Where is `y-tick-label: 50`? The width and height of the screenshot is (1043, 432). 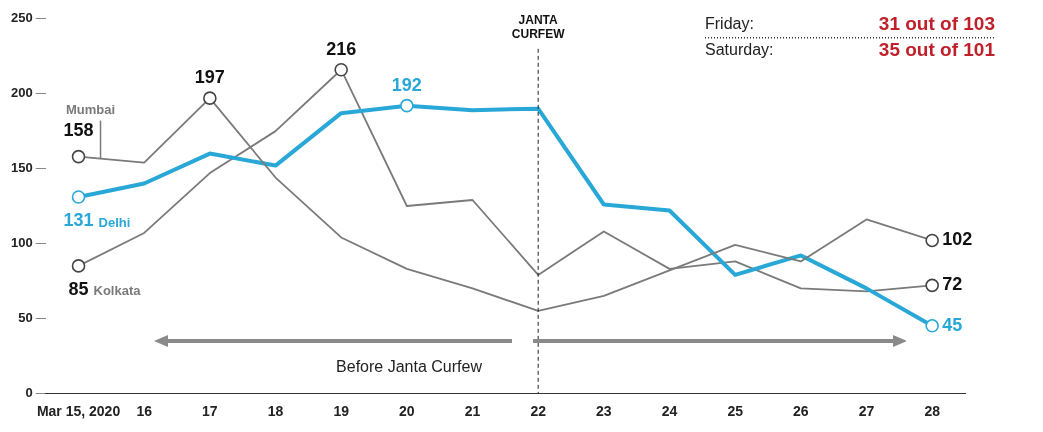 y-tick-label: 50 is located at coordinates (25, 317).